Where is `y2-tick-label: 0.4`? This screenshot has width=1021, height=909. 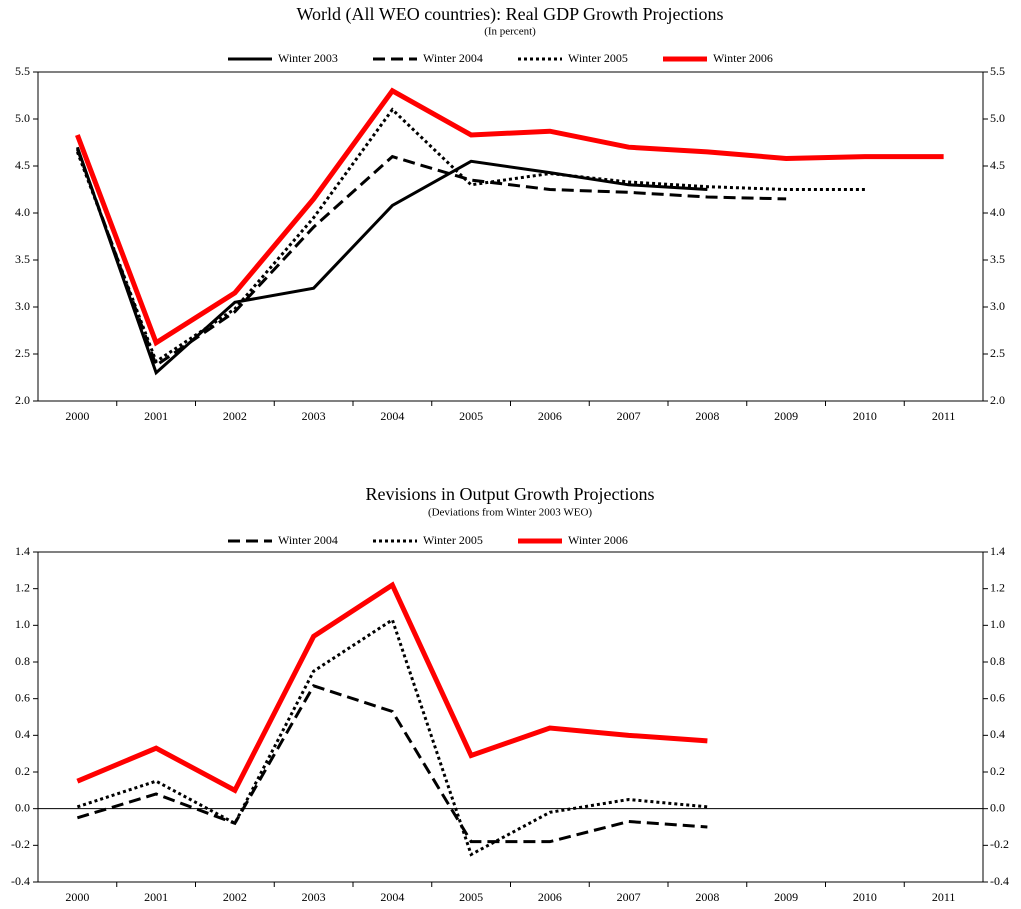
y2-tick-label: 0.4 is located at coordinates (997, 734).